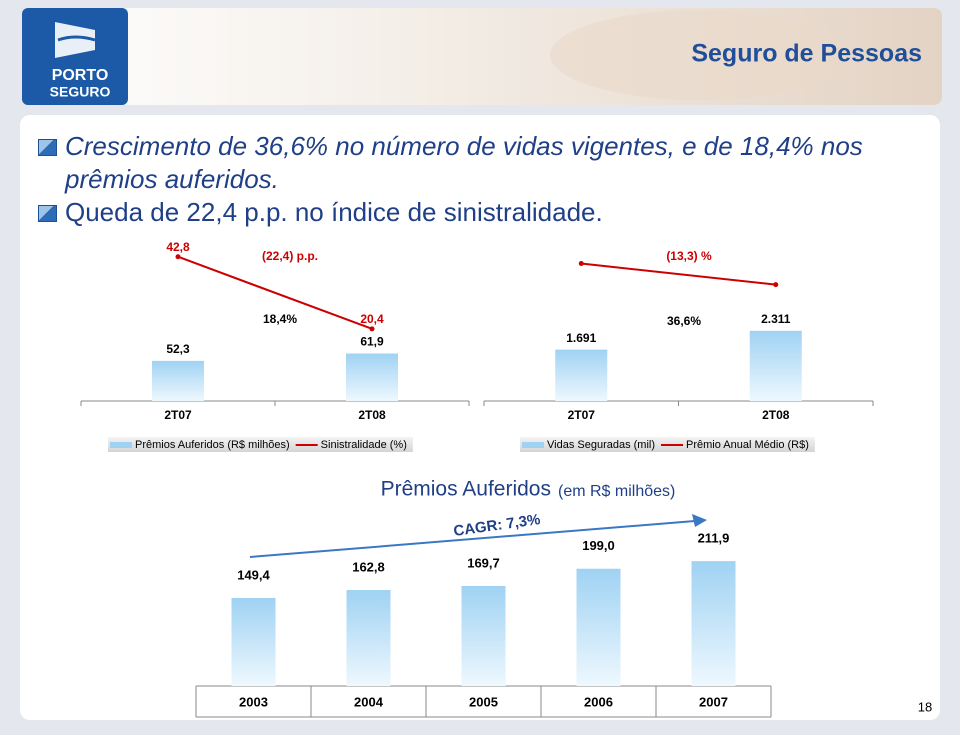 The width and height of the screenshot is (960, 735). Describe the element at coordinates (483, 562) in the screenshot. I see `data-label: 169,7` at that location.